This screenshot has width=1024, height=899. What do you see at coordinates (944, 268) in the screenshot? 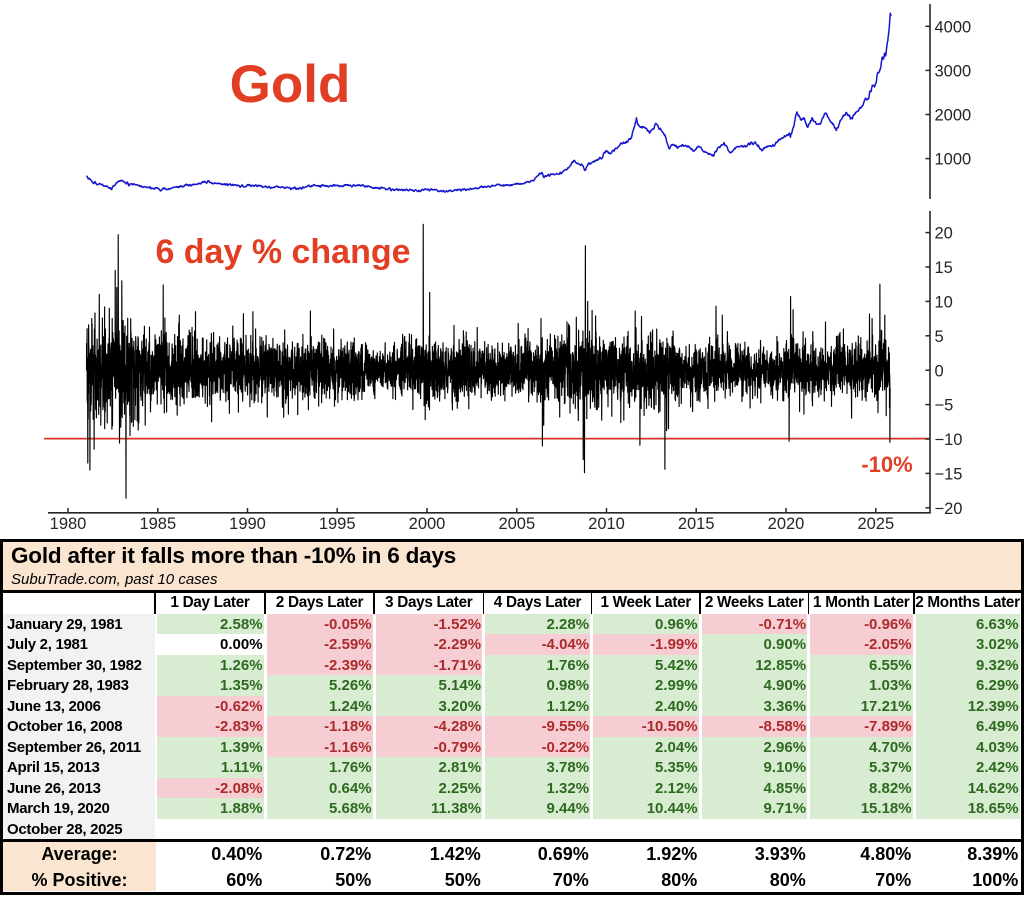
I see `svg-text: 15` at bounding box center [944, 268].